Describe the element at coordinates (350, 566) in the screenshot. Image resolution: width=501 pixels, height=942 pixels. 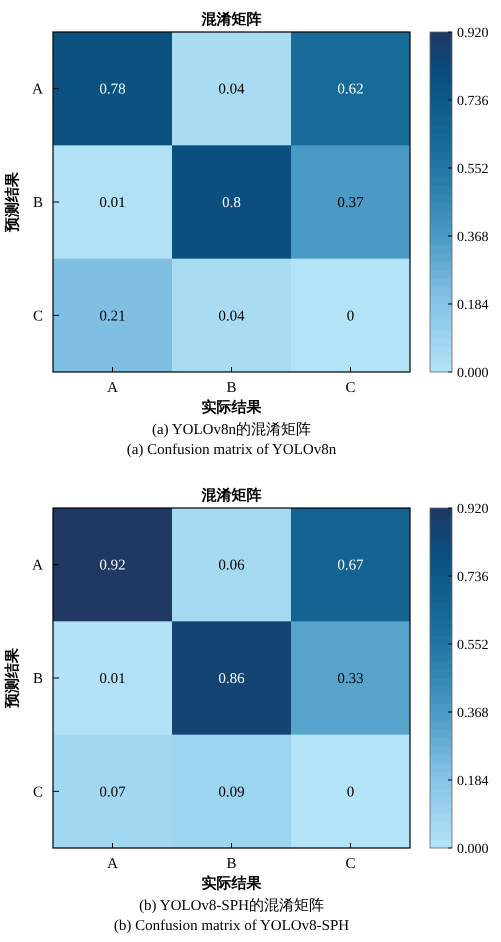
I see `data-label: 0.67` at that location.